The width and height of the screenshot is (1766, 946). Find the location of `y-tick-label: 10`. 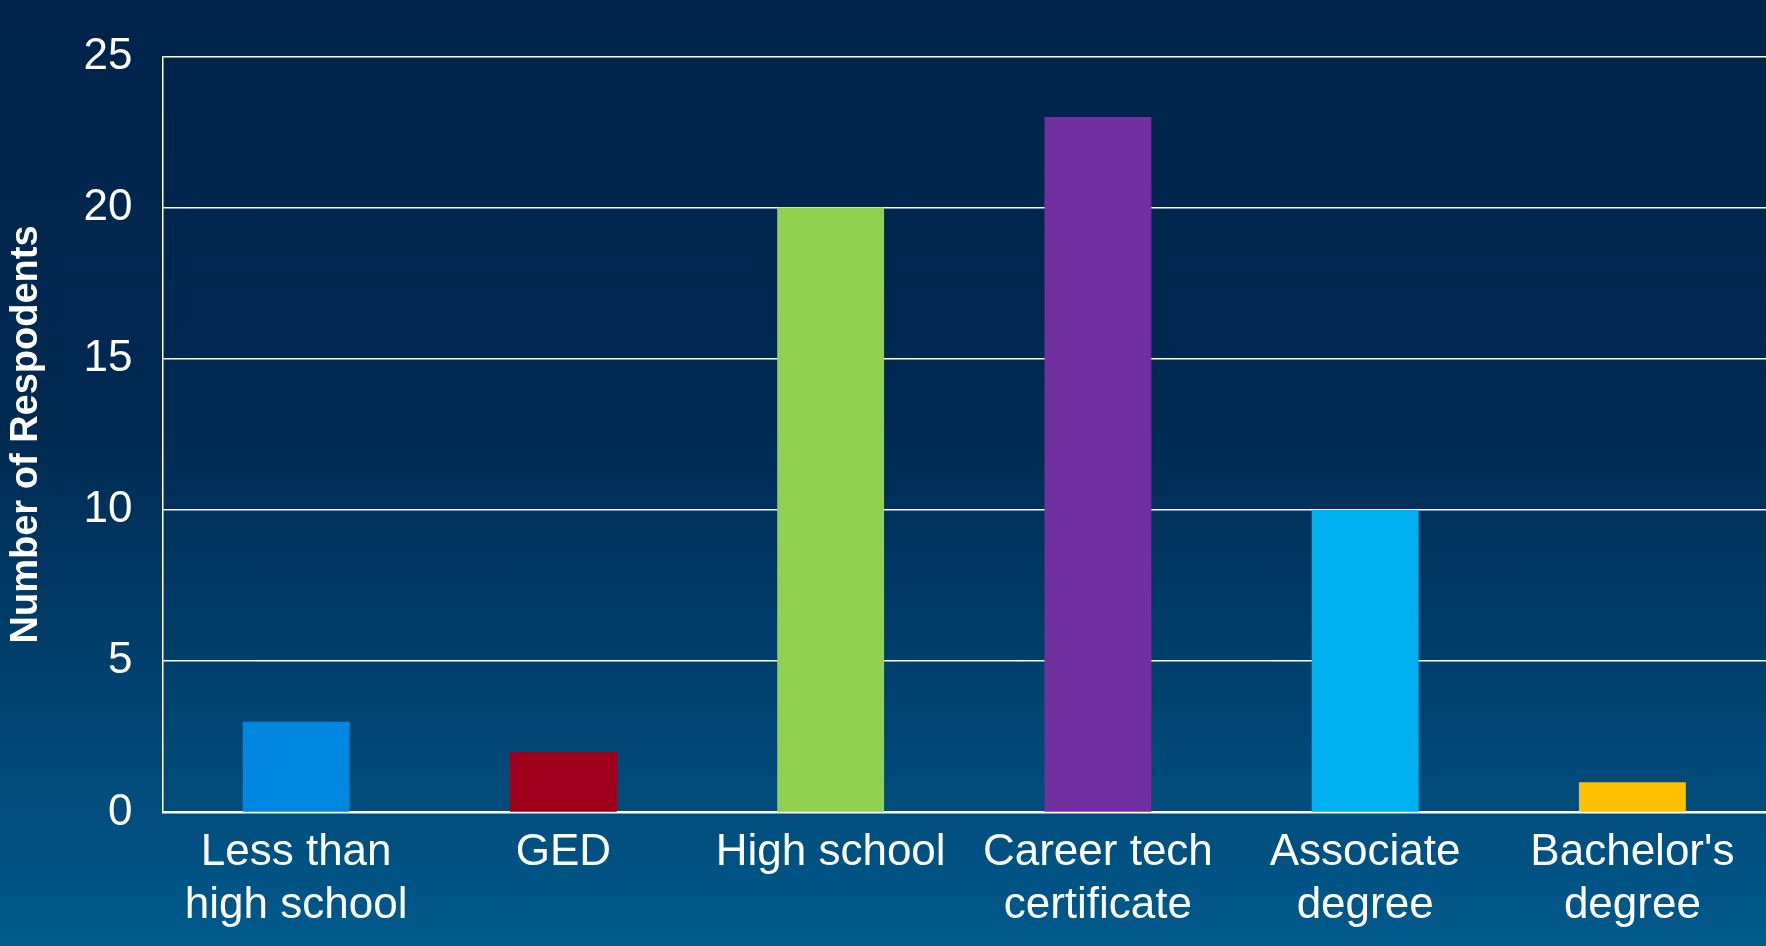

y-tick-label: 10 is located at coordinates (108, 507).